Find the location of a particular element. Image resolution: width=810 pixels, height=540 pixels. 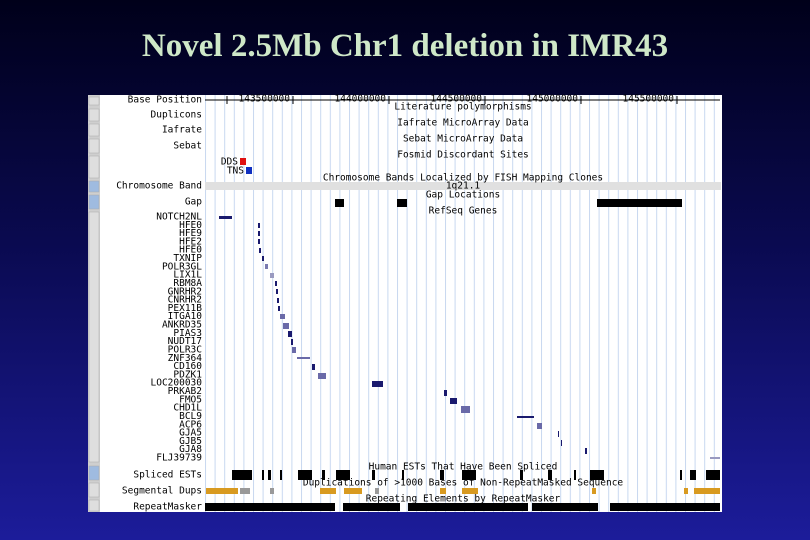

gene-label: GJB5 is located at coordinates (190, 441).